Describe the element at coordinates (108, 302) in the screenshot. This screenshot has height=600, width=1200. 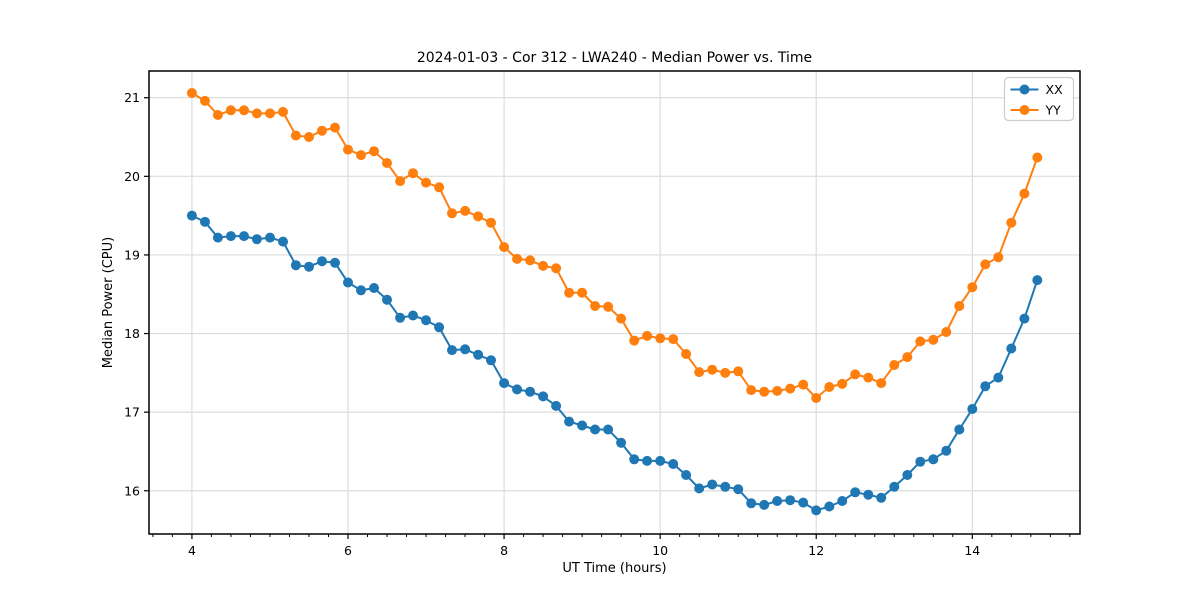
I see `y-axis-label: Median Power (CPU)` at that location.